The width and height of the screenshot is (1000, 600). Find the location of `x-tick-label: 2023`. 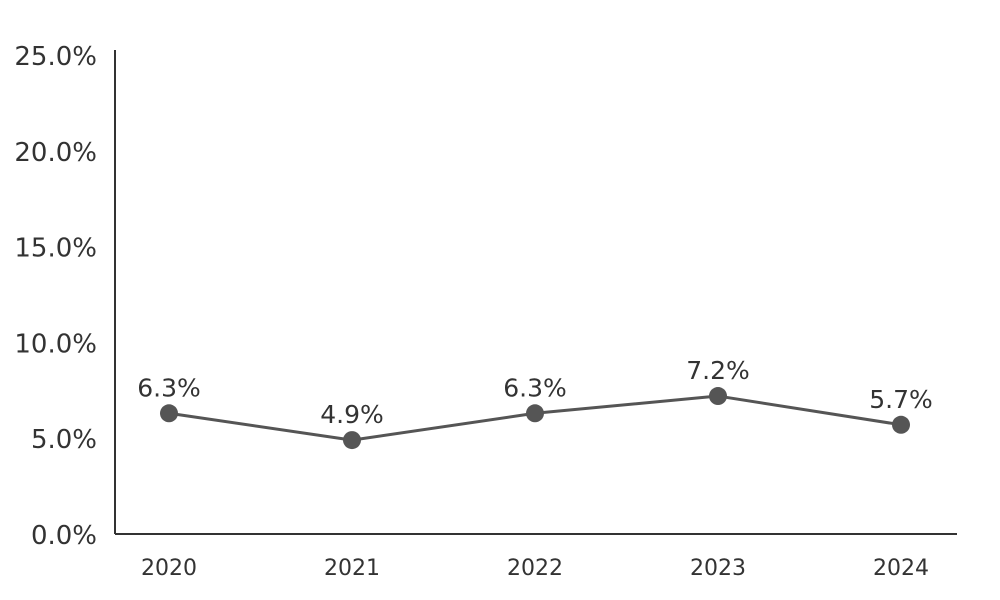

x-tick-label: 2023 is located at coordinates (718, 568).